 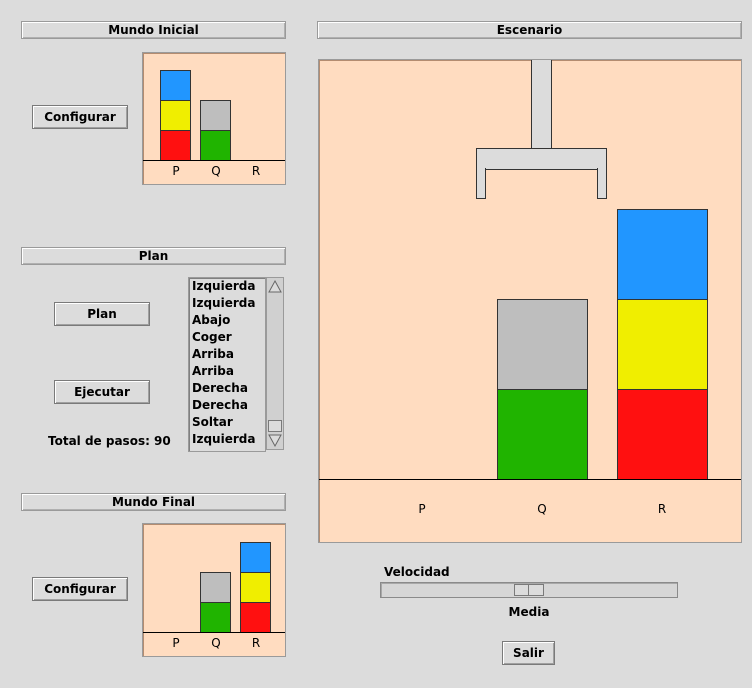 What do you see at coordinates (602, 169) in the screenshot?
I see `crane-right-joint` at bounding box center [602, 169].